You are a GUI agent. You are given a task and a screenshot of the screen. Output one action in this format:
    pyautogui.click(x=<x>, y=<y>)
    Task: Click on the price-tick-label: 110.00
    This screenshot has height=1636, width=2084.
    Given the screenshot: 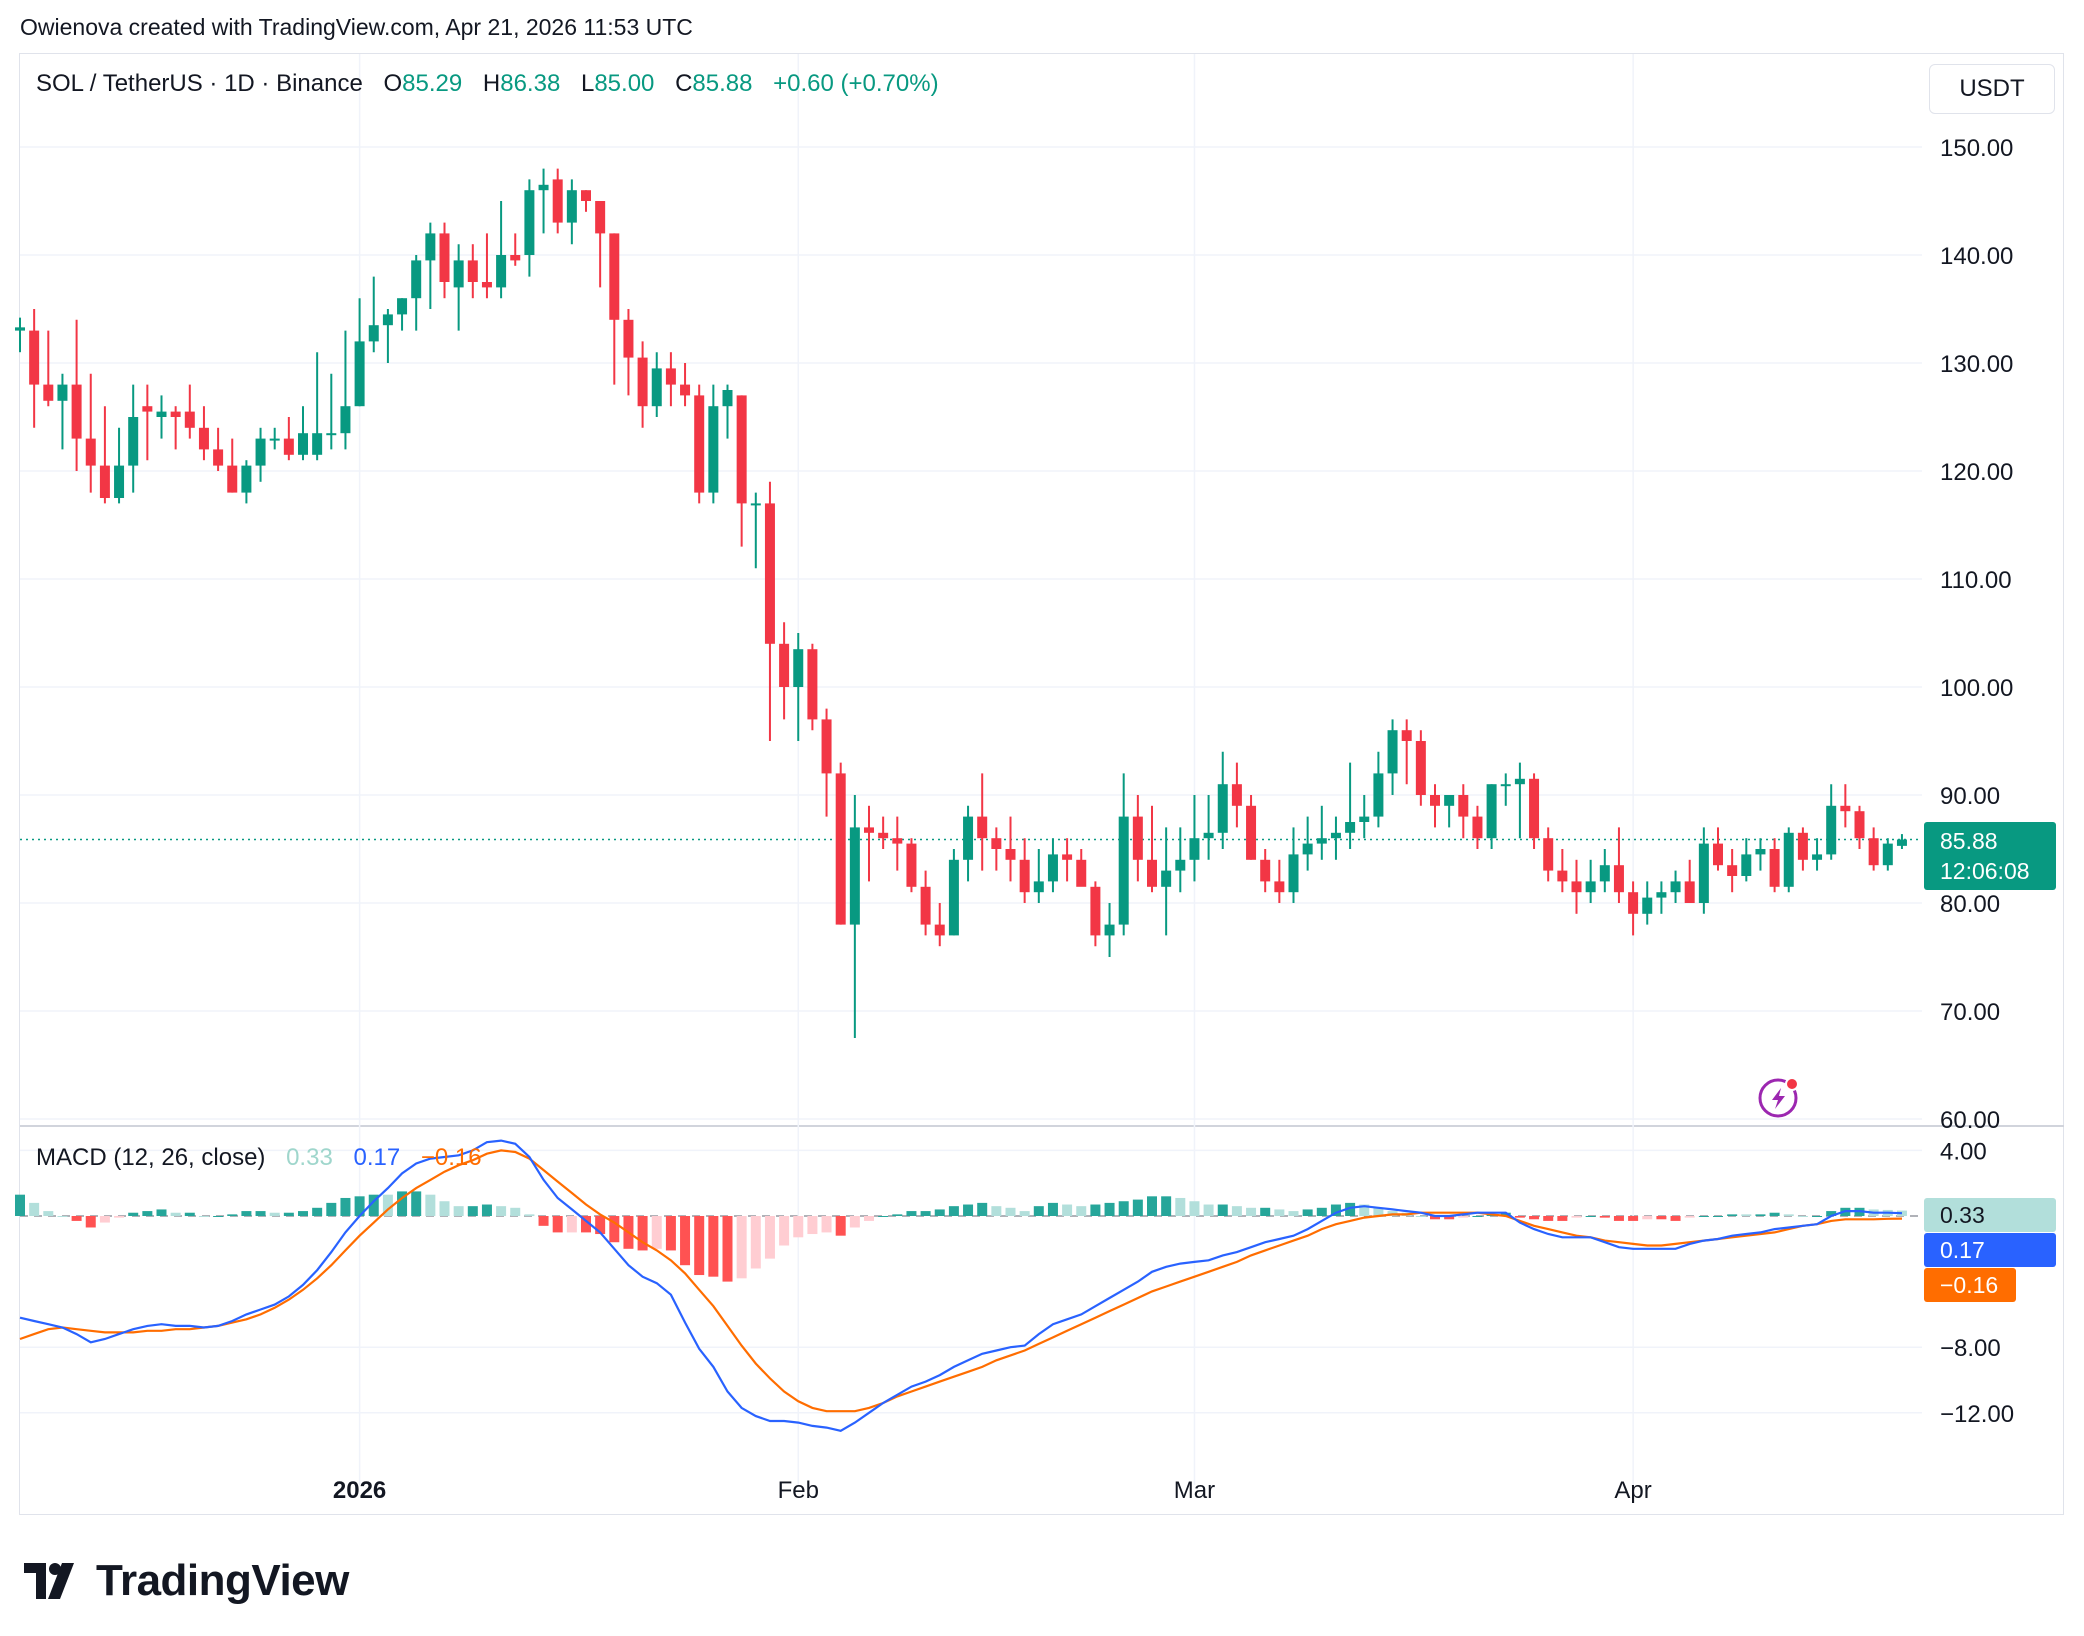 What is the action you would take?
    pyautogui.click(x=1976, y=580)
    